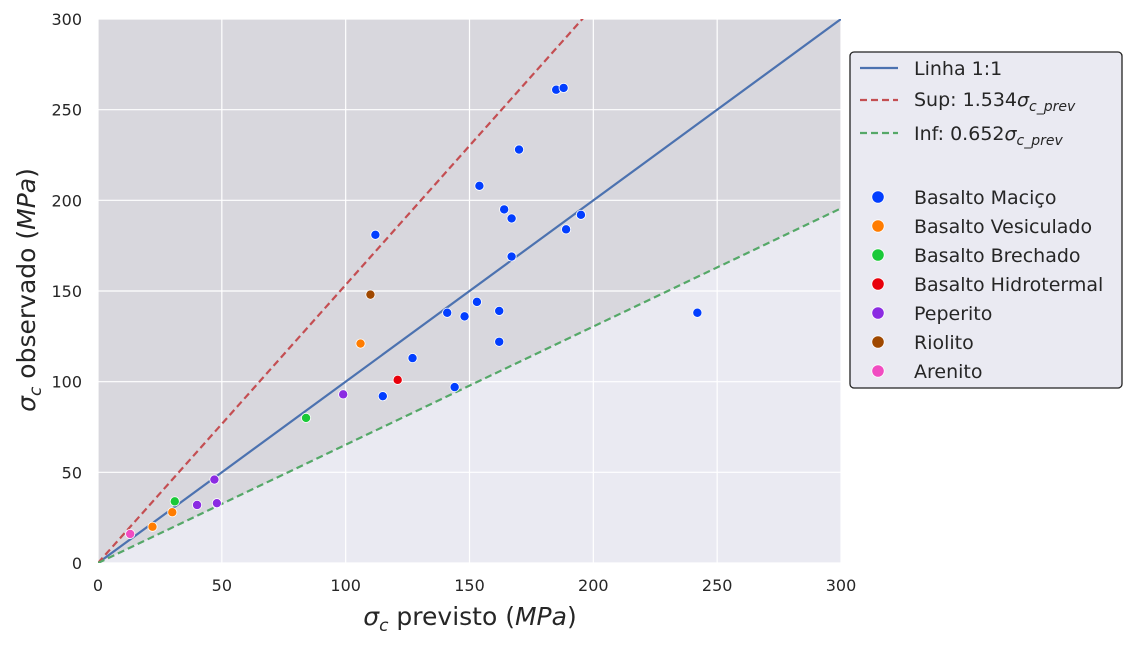  What do you see at coordinates (948, 372) in the screenshot?
I see `legend-series-label: Arenito` at bounding box center [948, 372].